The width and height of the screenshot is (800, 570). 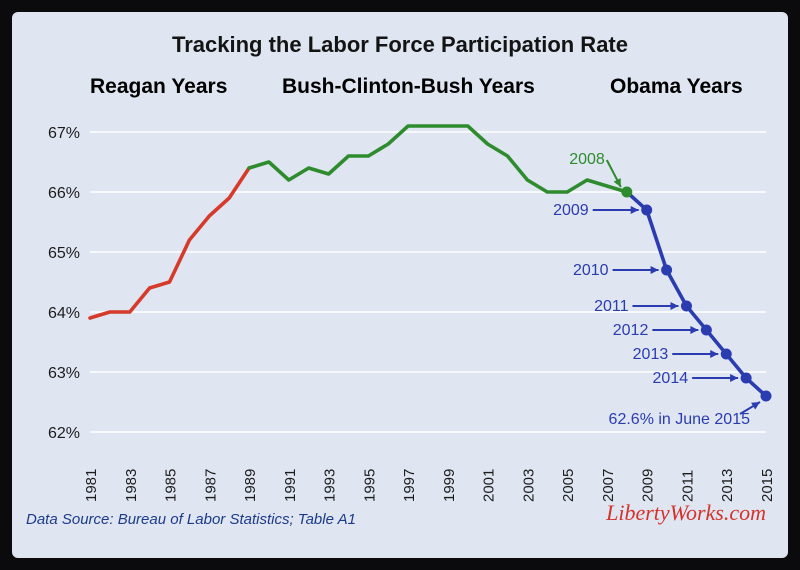 What do you see at coordinates (290, 485) in the screenshot?
I see `x-tick-label: 1991` at bounding box center [290, 485].